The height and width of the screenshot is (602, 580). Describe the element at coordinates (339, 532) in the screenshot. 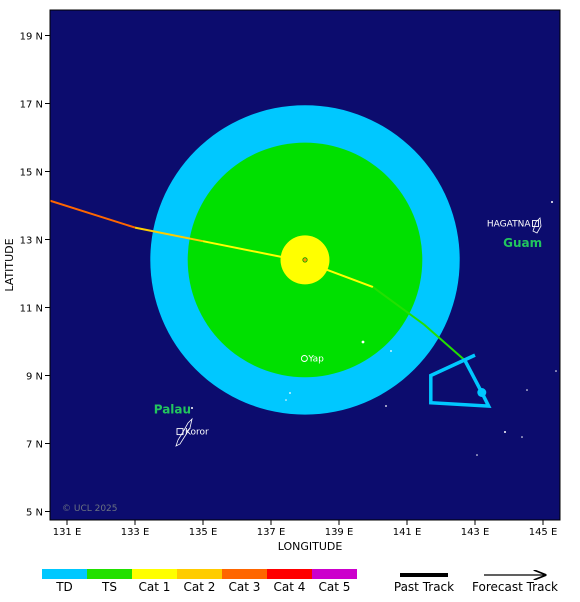

I see `lon-tick-label: 139 E` at that location.